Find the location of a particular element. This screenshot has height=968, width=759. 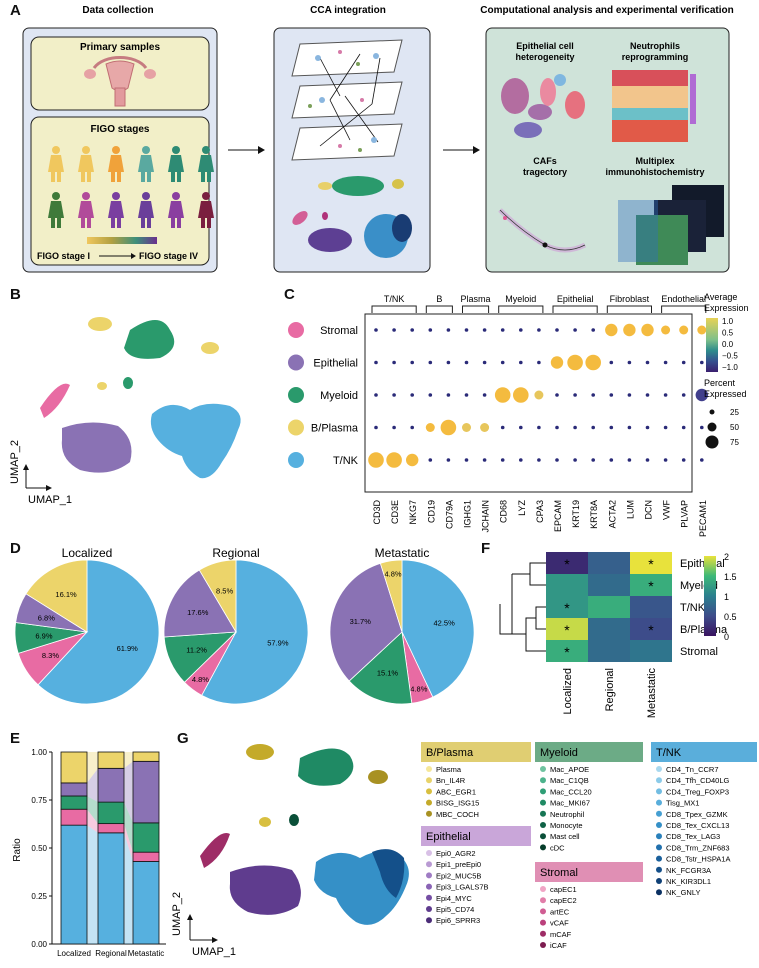

subtype-label: Tisg_MX1 is located at coordinates (682, 803).